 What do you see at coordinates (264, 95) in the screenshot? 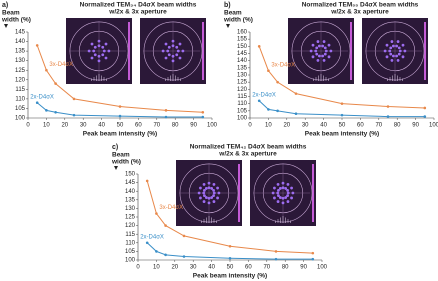
I see `series-label: 2x-D4σX` at bounding box center [264, 95].